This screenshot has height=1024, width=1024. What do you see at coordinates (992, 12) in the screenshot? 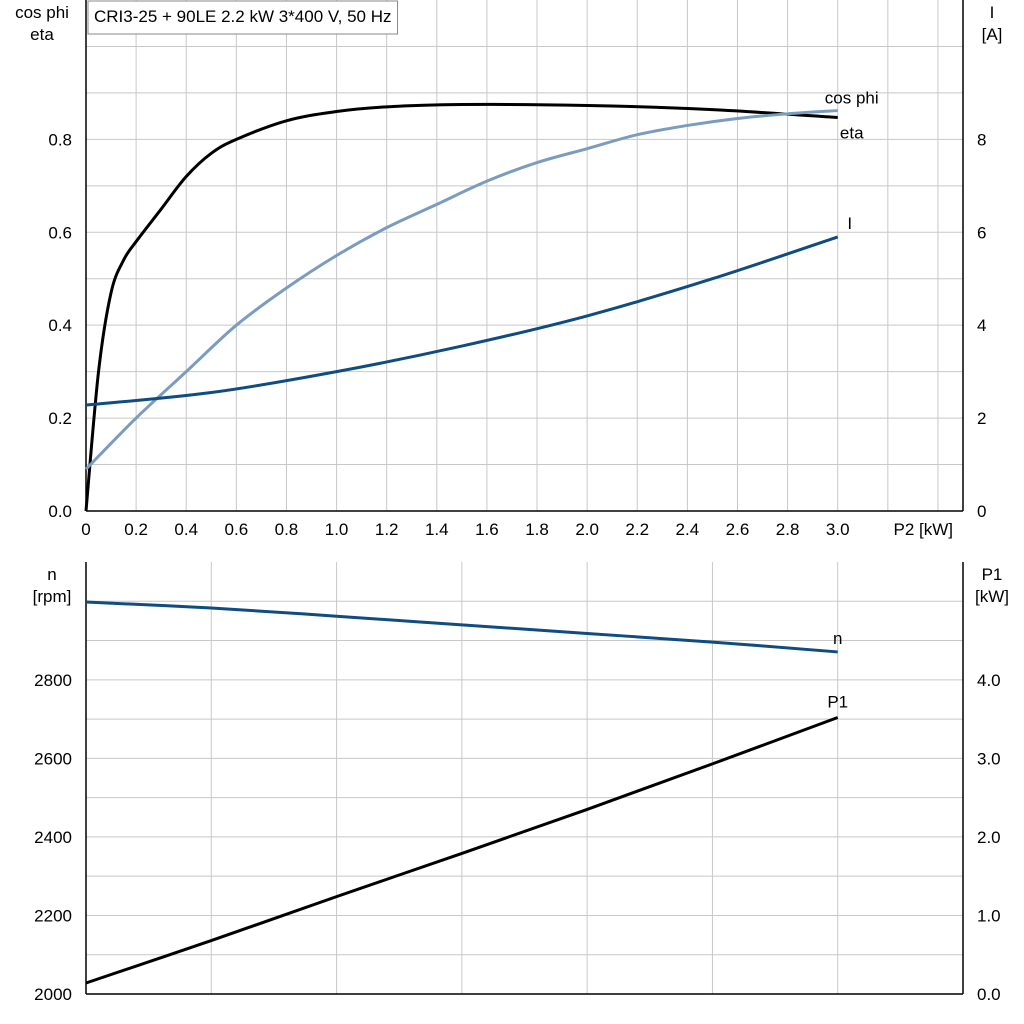
I see `y2-axis-label: I` at bounding box center [992, 12].